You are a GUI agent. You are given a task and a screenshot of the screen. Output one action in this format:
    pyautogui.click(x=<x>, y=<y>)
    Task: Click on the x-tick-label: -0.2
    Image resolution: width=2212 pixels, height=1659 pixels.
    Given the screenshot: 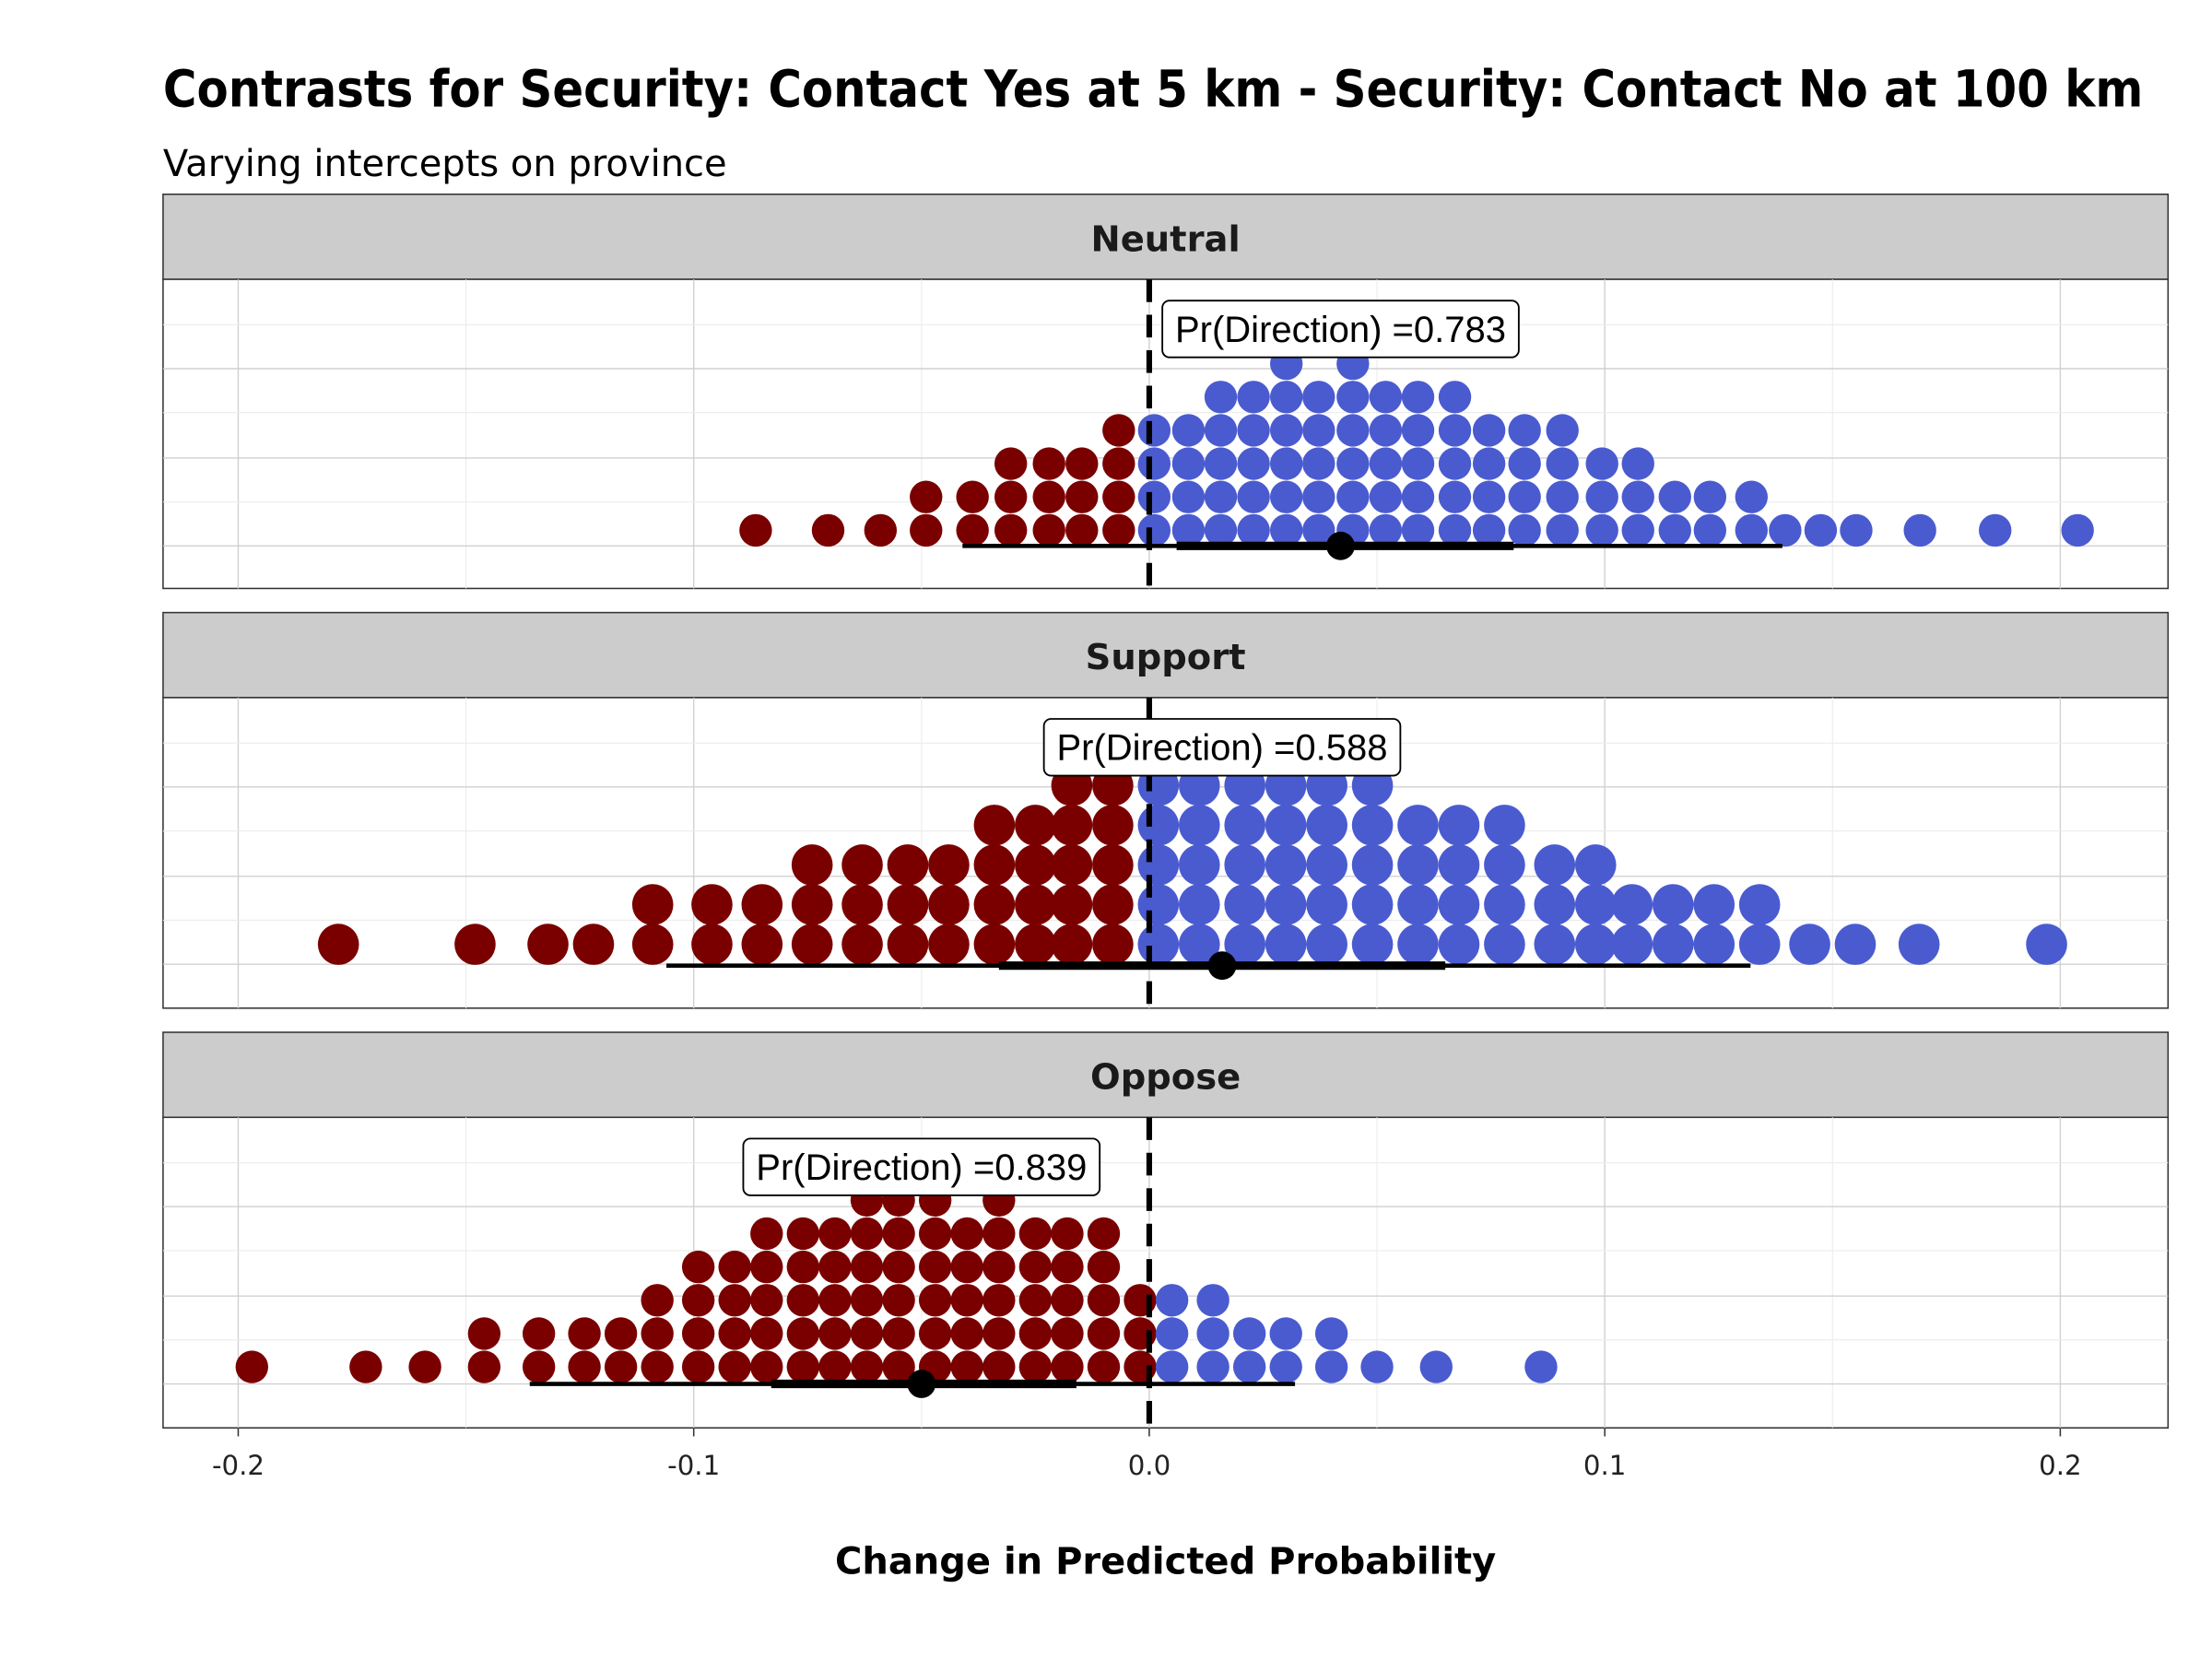 What is the action you would take?
    pyautogui.click(x=238, y=1465)
    